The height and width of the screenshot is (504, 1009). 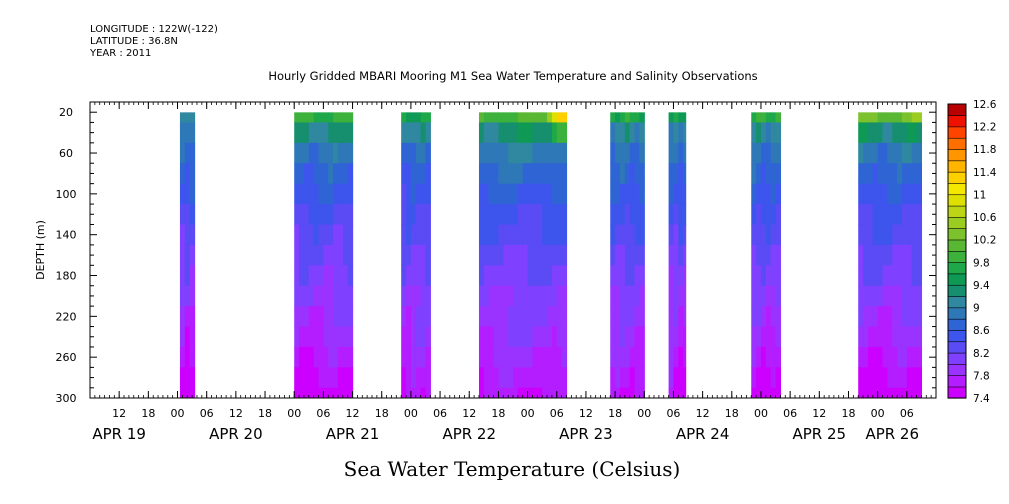 What do you see at coordinates (703, 434) in the screenshot?
I see `x-day-label: APR 24` at bounding box center [703, 434].